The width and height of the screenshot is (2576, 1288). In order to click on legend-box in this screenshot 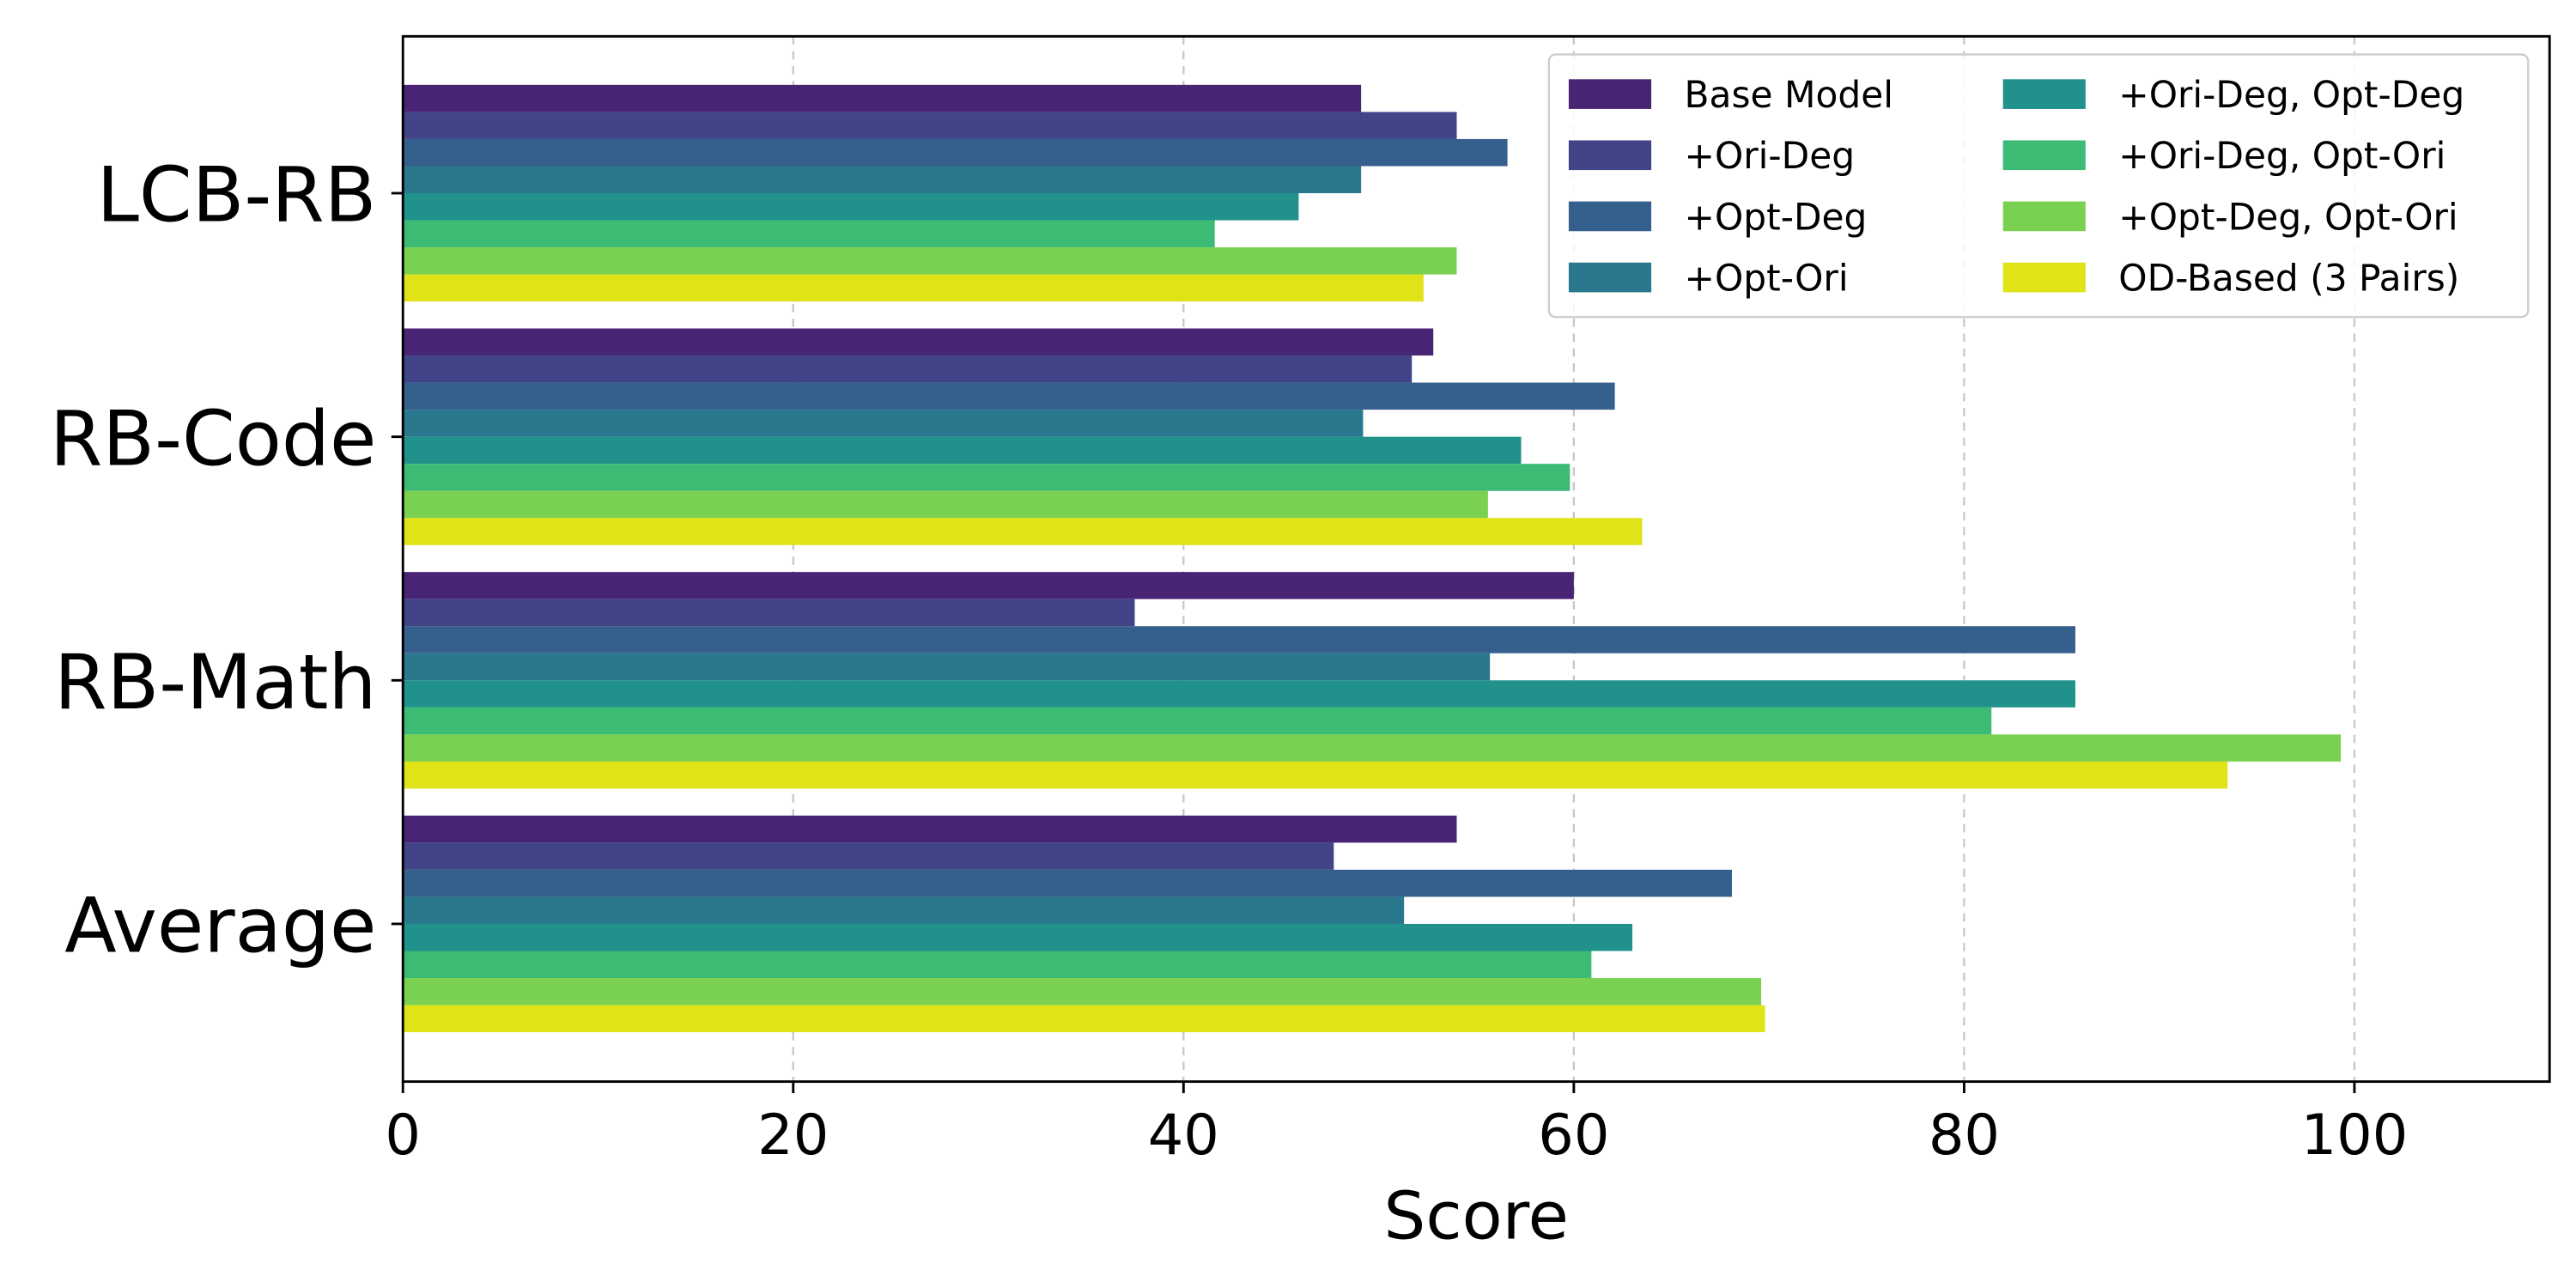, I will do `click(2039, 186)`.